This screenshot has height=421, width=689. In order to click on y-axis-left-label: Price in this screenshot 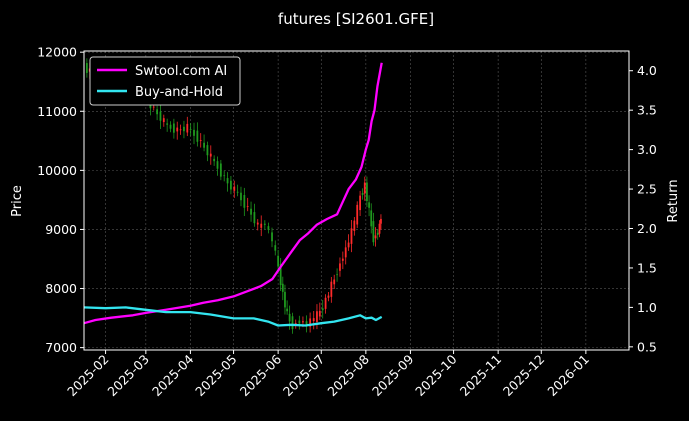, I will do `click(17, 201)`.